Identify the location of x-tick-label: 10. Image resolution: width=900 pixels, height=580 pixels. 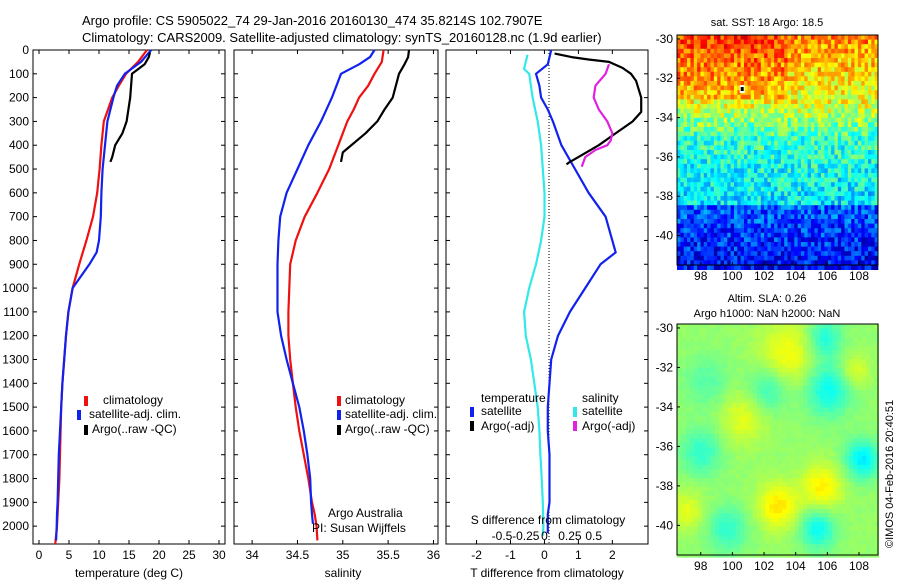
(99, 555).